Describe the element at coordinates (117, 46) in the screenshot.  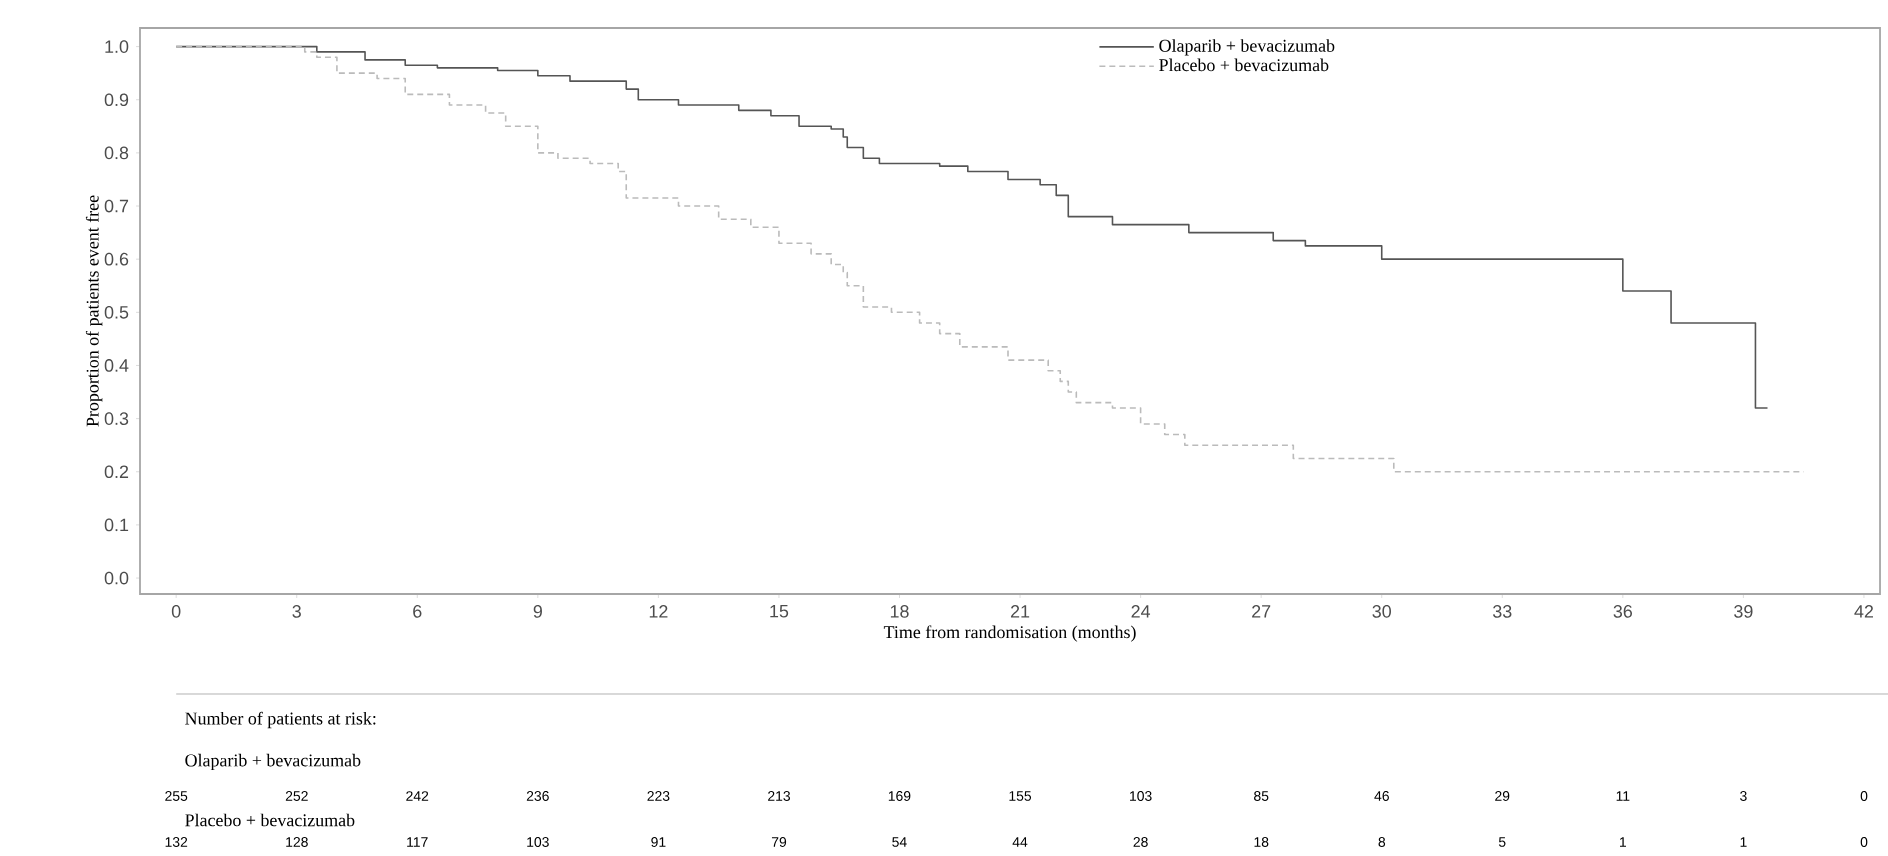
I see `y-tick-label: 1.0` at that location.